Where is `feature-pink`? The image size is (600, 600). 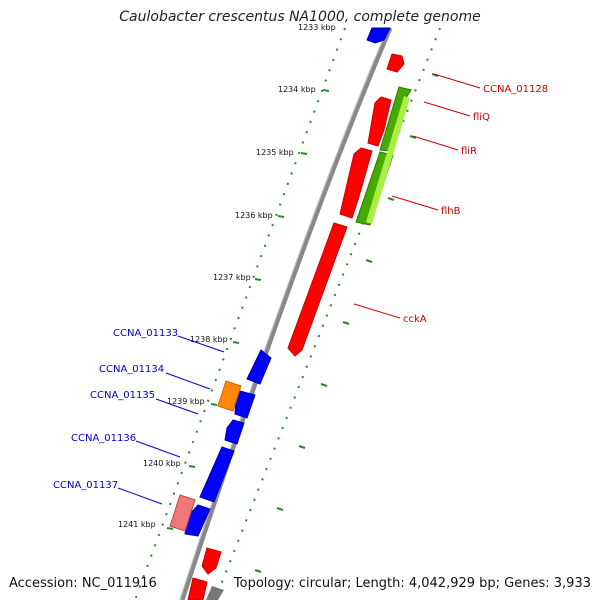 feature-pink is located at coordinates (182, 513).